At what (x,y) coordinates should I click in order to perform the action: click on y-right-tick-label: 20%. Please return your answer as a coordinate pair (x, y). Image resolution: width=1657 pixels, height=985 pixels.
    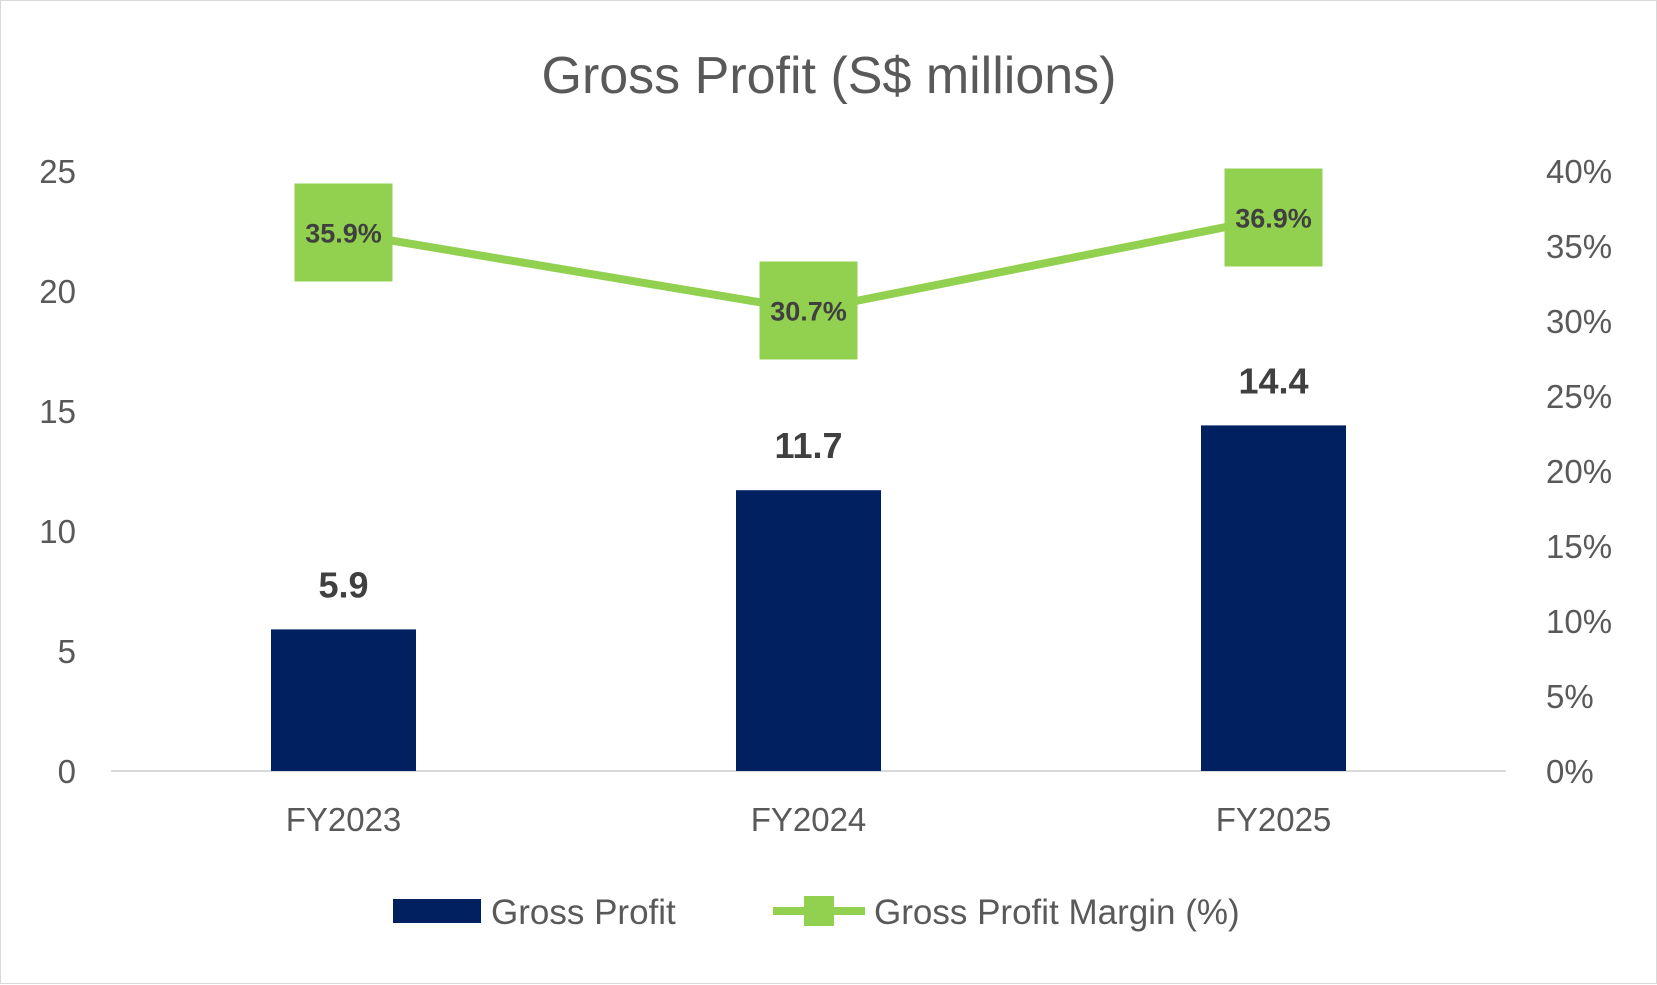
    Looking at the image, I should click on (1579, 471).